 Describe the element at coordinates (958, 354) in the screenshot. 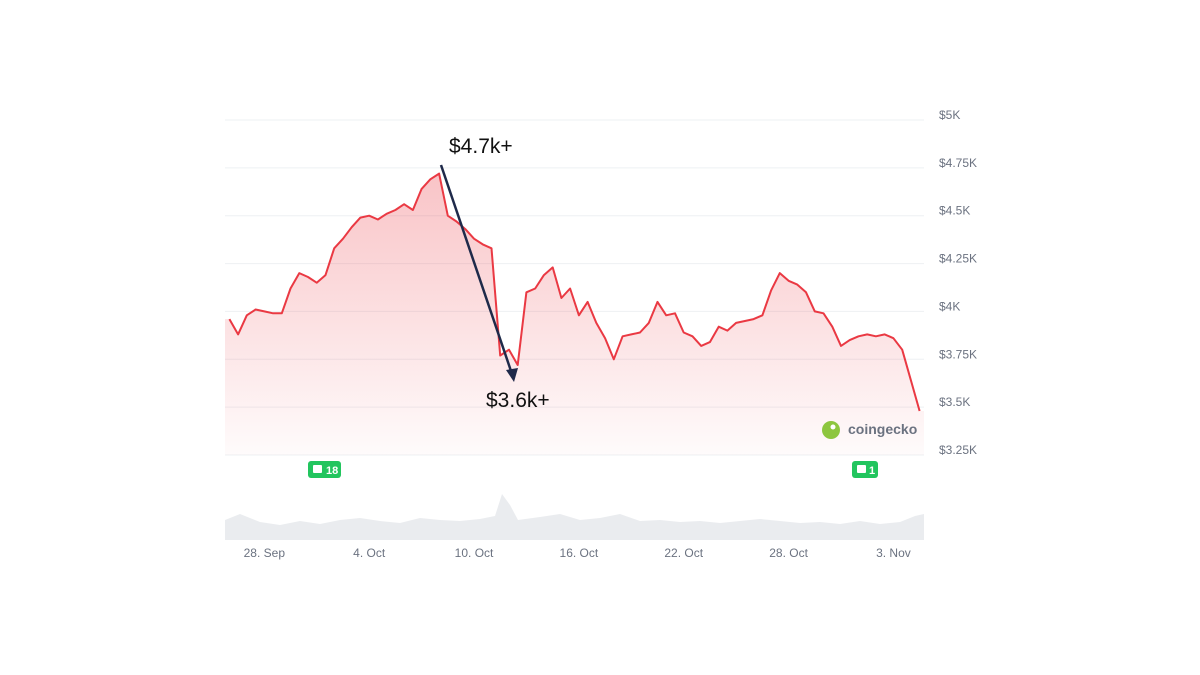

I see `y-tick-label: $3.75K` at that location.